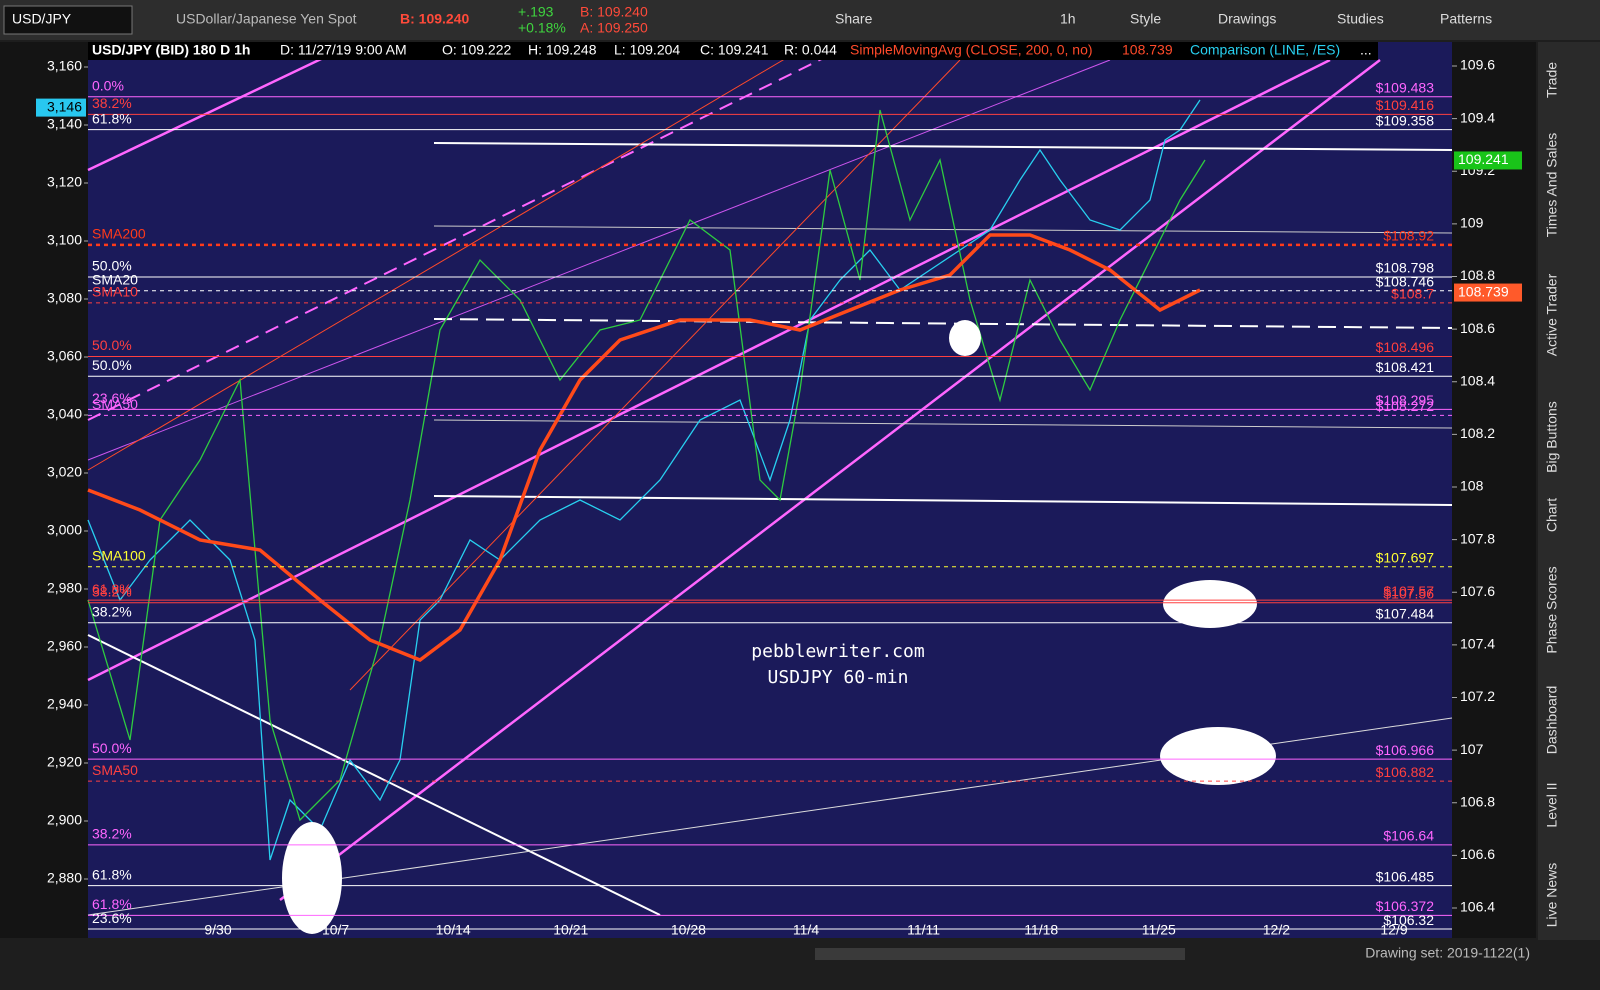 This screenshot has width=1600, height=990. I want to click on right-tick-label: 107.4, so click(1477, 644).